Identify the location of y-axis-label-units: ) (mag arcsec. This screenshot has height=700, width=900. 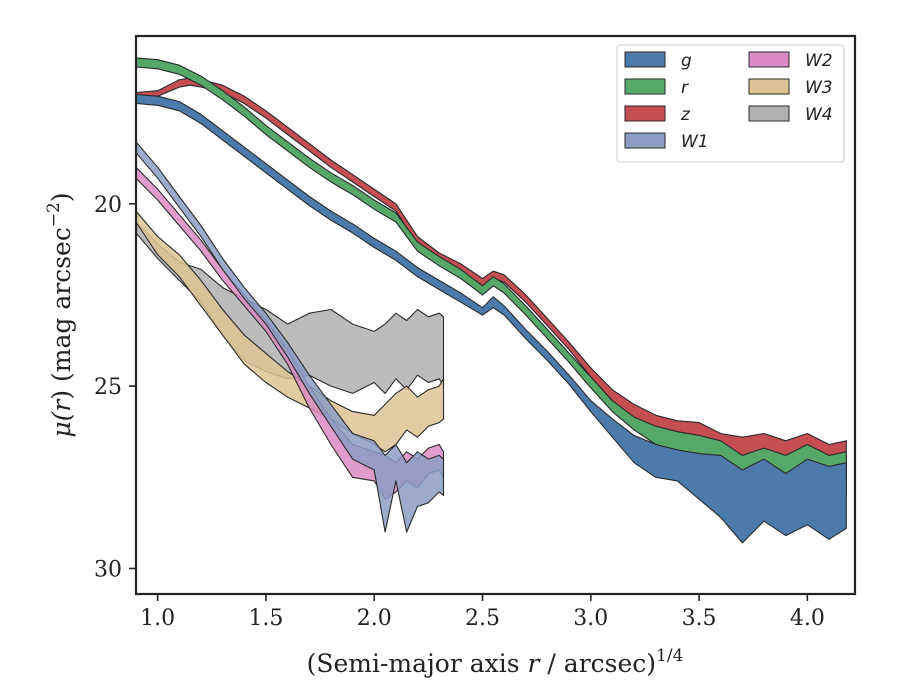
(61, 313).